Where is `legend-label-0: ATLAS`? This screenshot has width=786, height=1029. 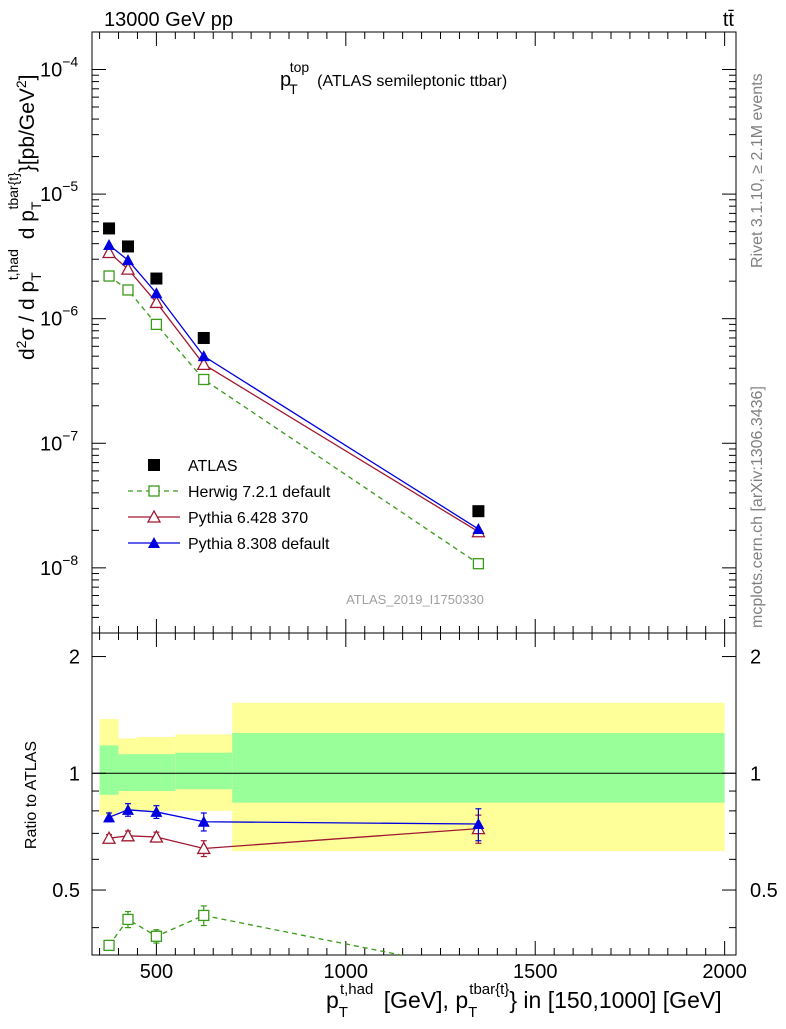 legend-label-0: ATLAS is located at coordinates (213, 466).